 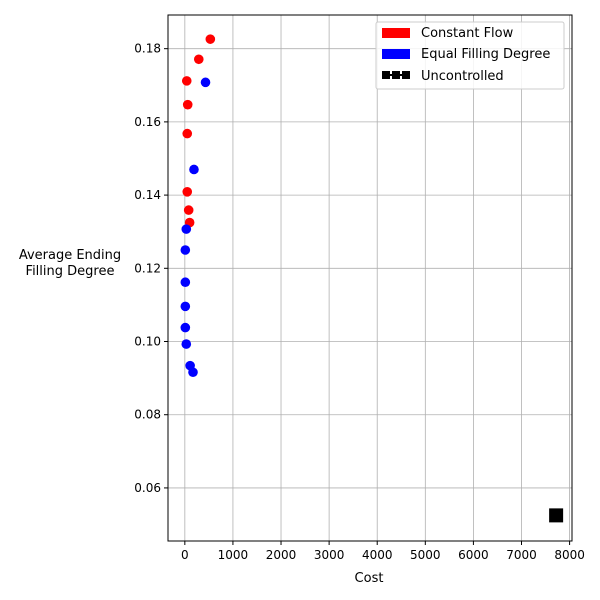 What do you see at coordinates (147, 415) in the screenshot?
I see `y-tick-label: 0.08` at bounding box center [147, 415].